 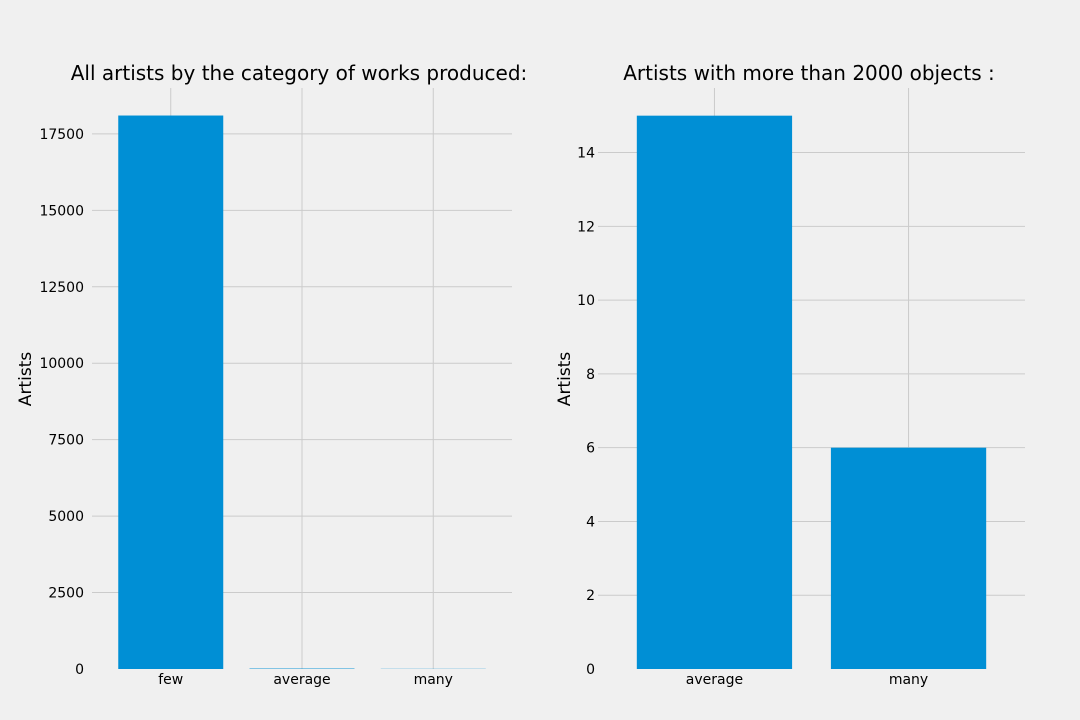 What do you see at coordinates (586, 227) in the screenshot?
I see `y-tick-label: 12` at bounding box center [586, 227].